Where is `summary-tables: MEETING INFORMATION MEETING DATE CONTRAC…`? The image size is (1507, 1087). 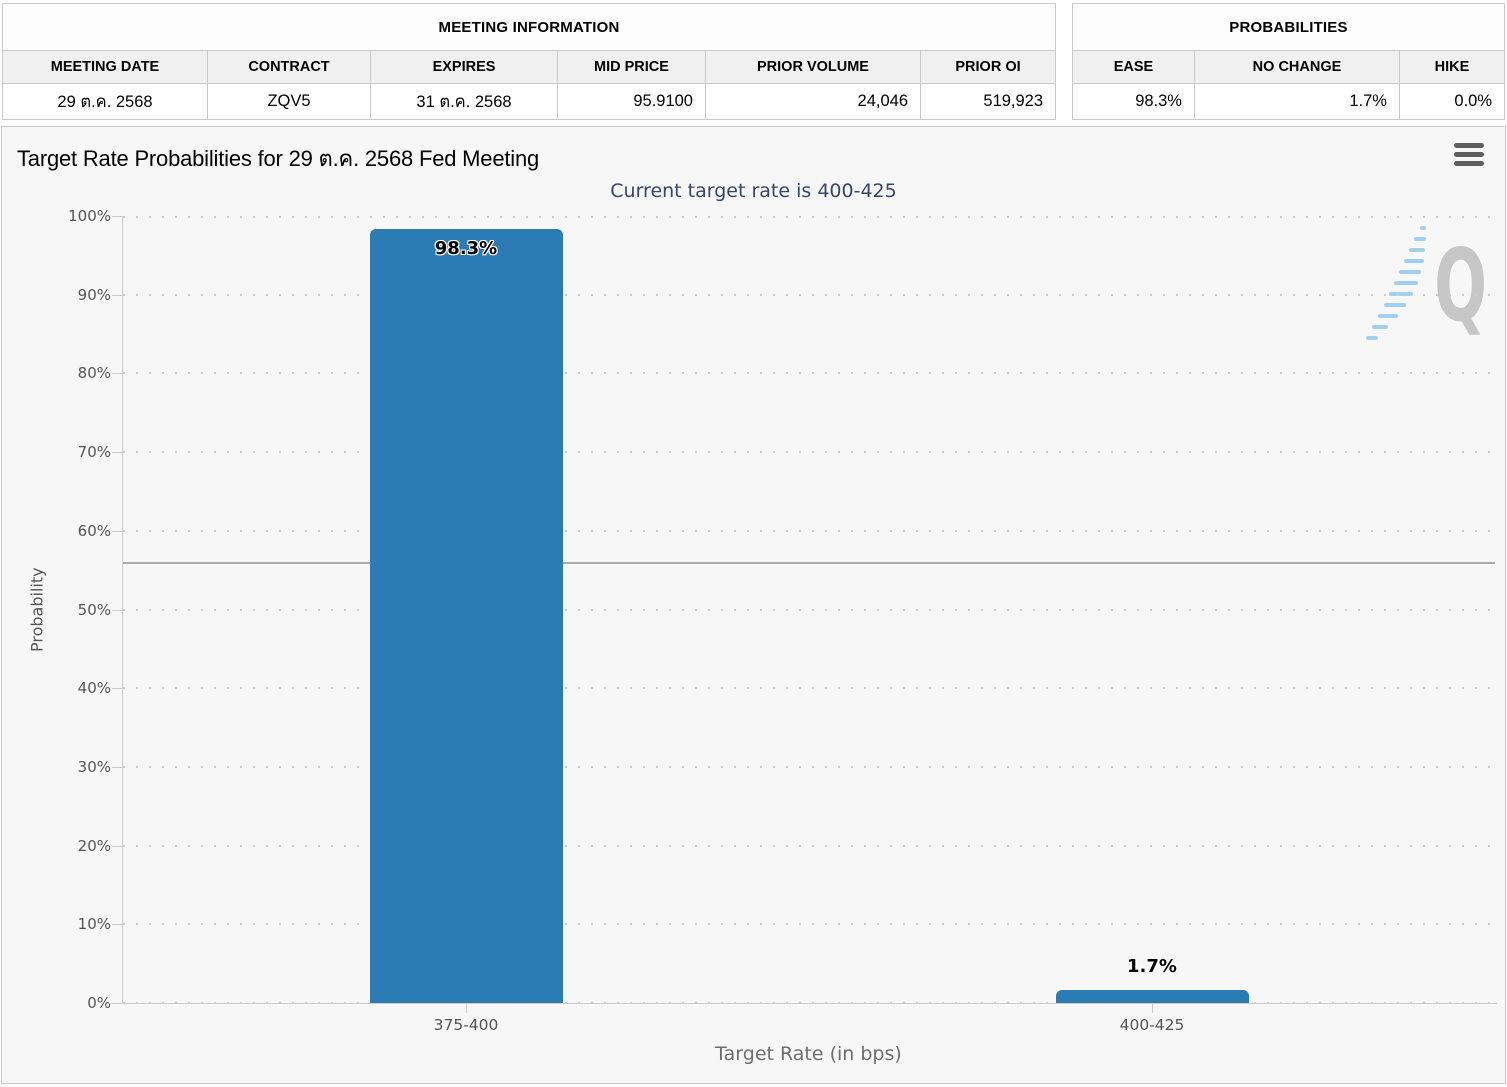 summary-tables: MEETING INFORMATION MEETING DATE CONTRAC… is located at coordinates (753, 60).